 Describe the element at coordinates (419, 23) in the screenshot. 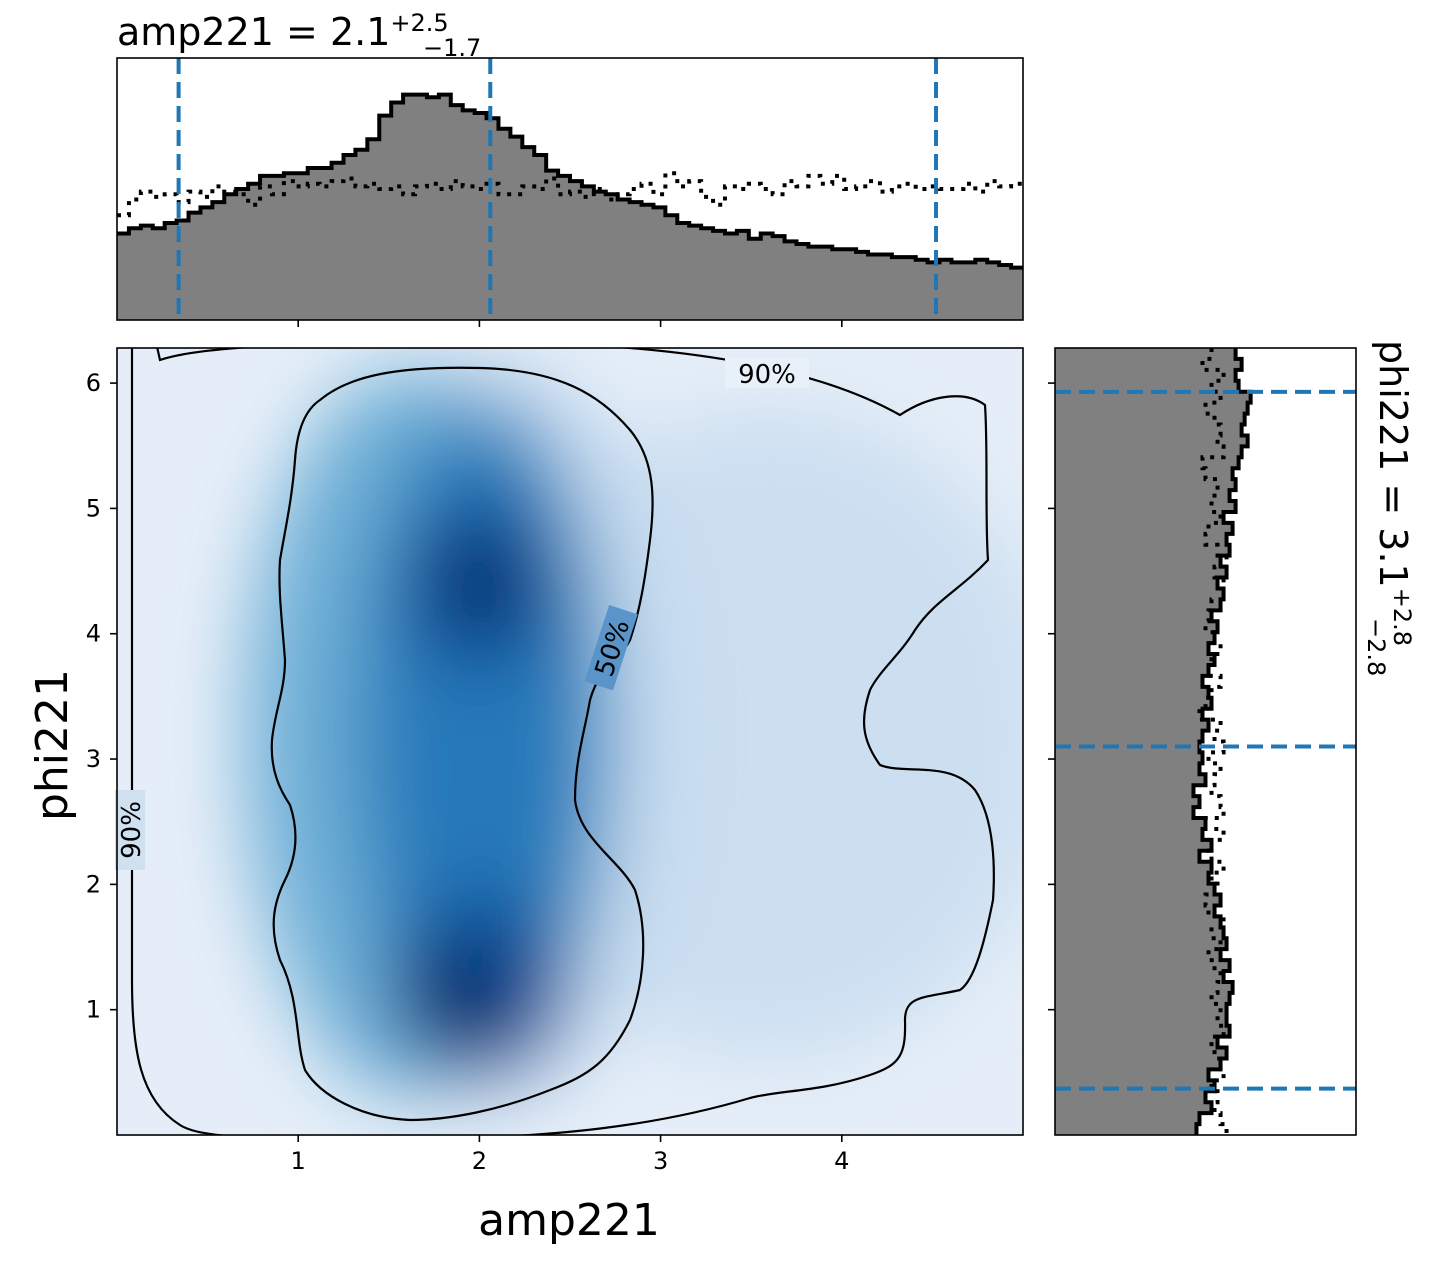

I see `x-title-sup: +2.5` at that location.